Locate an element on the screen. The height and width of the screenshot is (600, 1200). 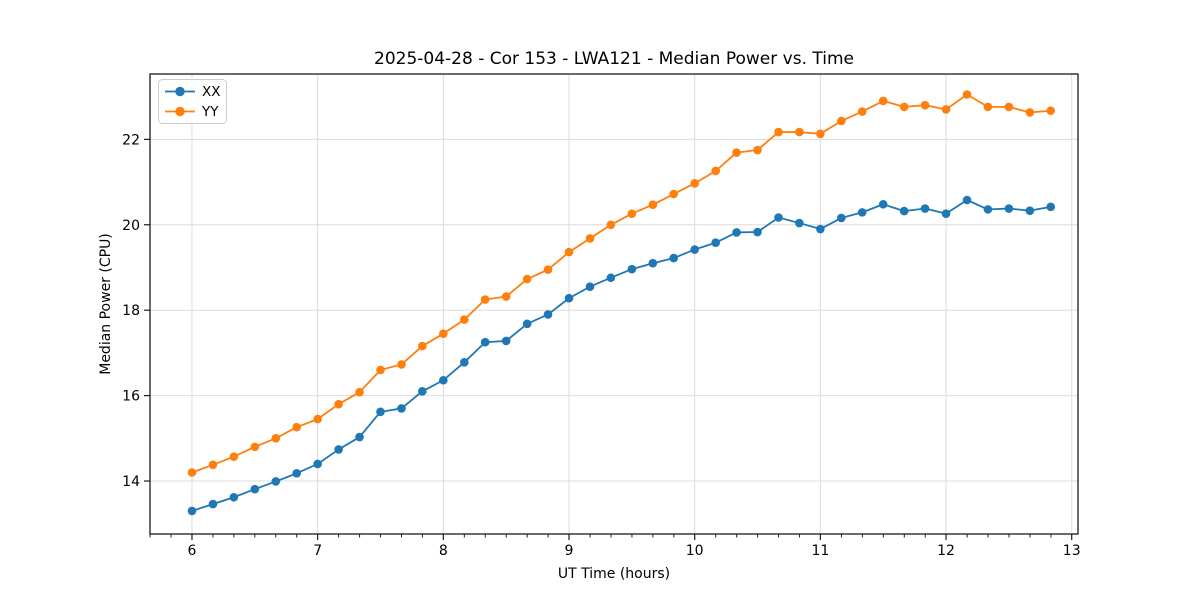
y-tick-label: 20 is located at coordinates (131, 226).